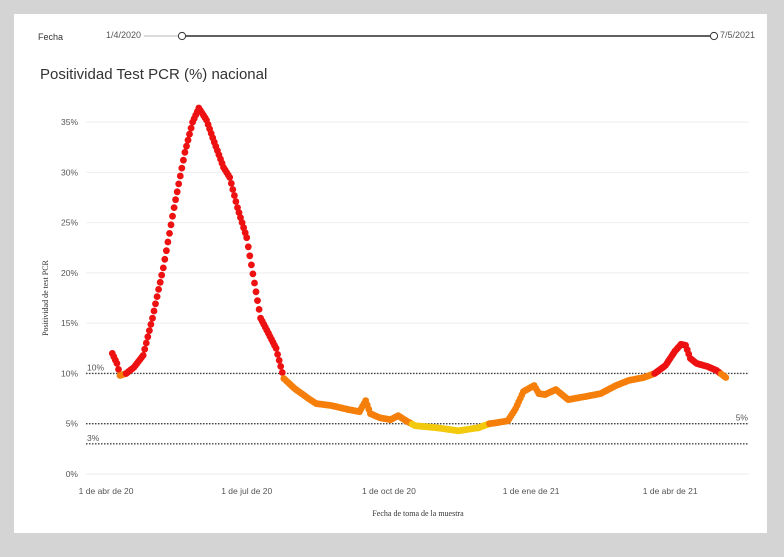  I want to click on chart-title: Positividad Test PCR (%) nacional, so click(154, 74).